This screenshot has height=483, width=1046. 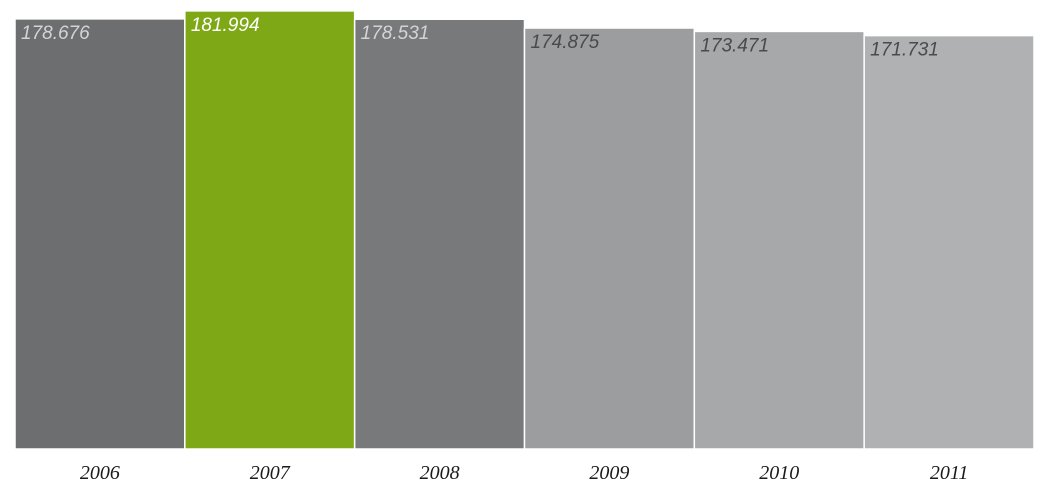 I want to click on bar-2006, so click(x=100, y=234).